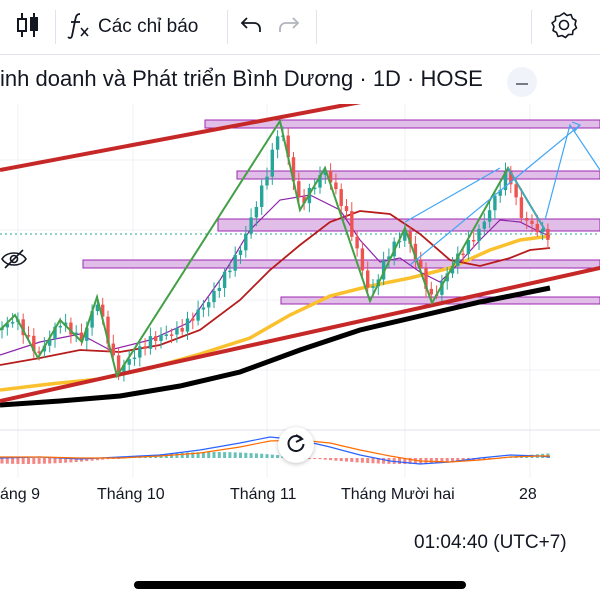 The image size is (600, 600). Describe the element at coordinates (341, 264) in the screenshot. I see `support-zone` at that location.